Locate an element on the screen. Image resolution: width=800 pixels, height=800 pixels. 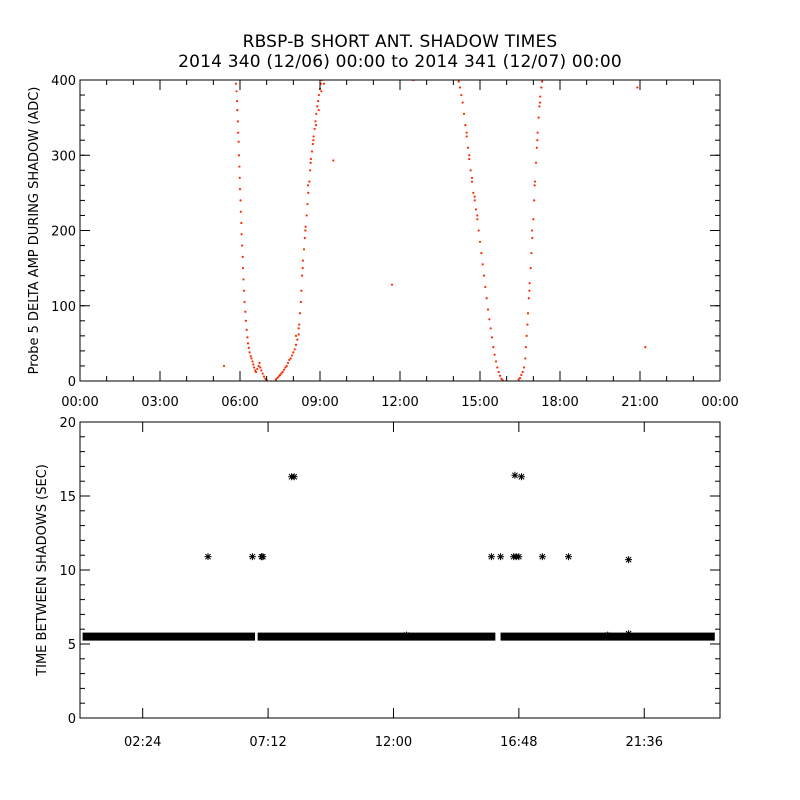
x-tick-label: 18:00 is located at coordinates (559, 402).